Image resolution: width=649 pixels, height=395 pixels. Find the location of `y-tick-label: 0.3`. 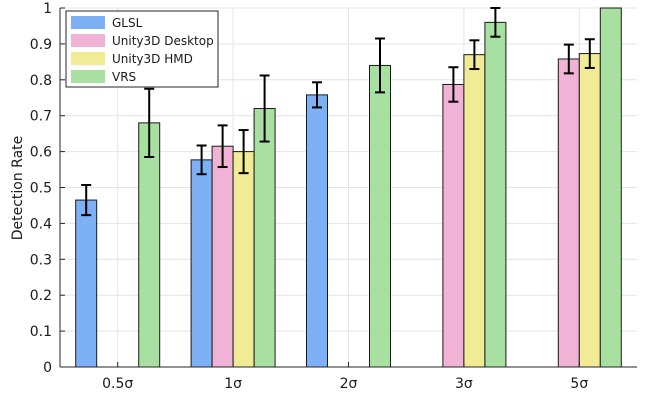

y-tick-label: 0.3 is located at coordinates (41, 260).